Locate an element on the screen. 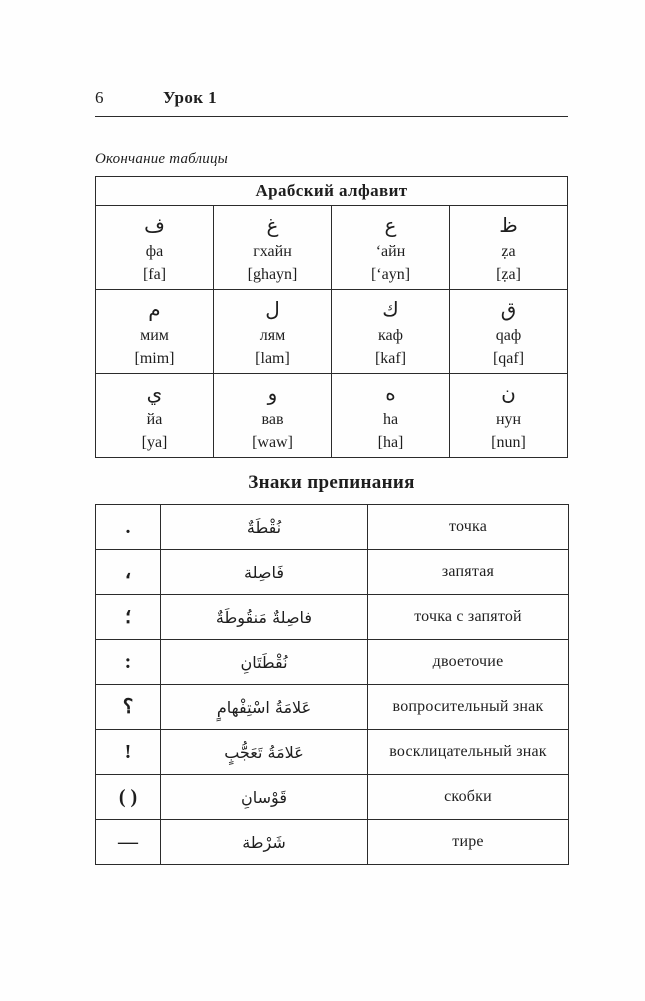 The height and width of the screenshot is (1001, 645). arabic-letter: ف is located at coordinates (154, 224).